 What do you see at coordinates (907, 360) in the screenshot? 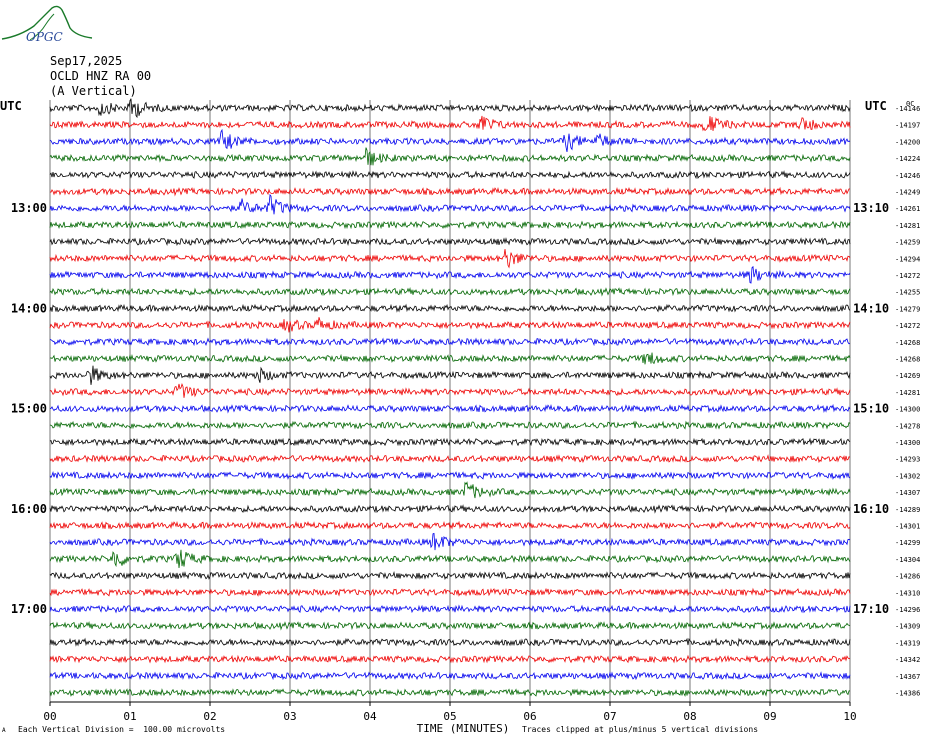
I see `trace-offset-15: -14268` at bounding box center [907, 360].